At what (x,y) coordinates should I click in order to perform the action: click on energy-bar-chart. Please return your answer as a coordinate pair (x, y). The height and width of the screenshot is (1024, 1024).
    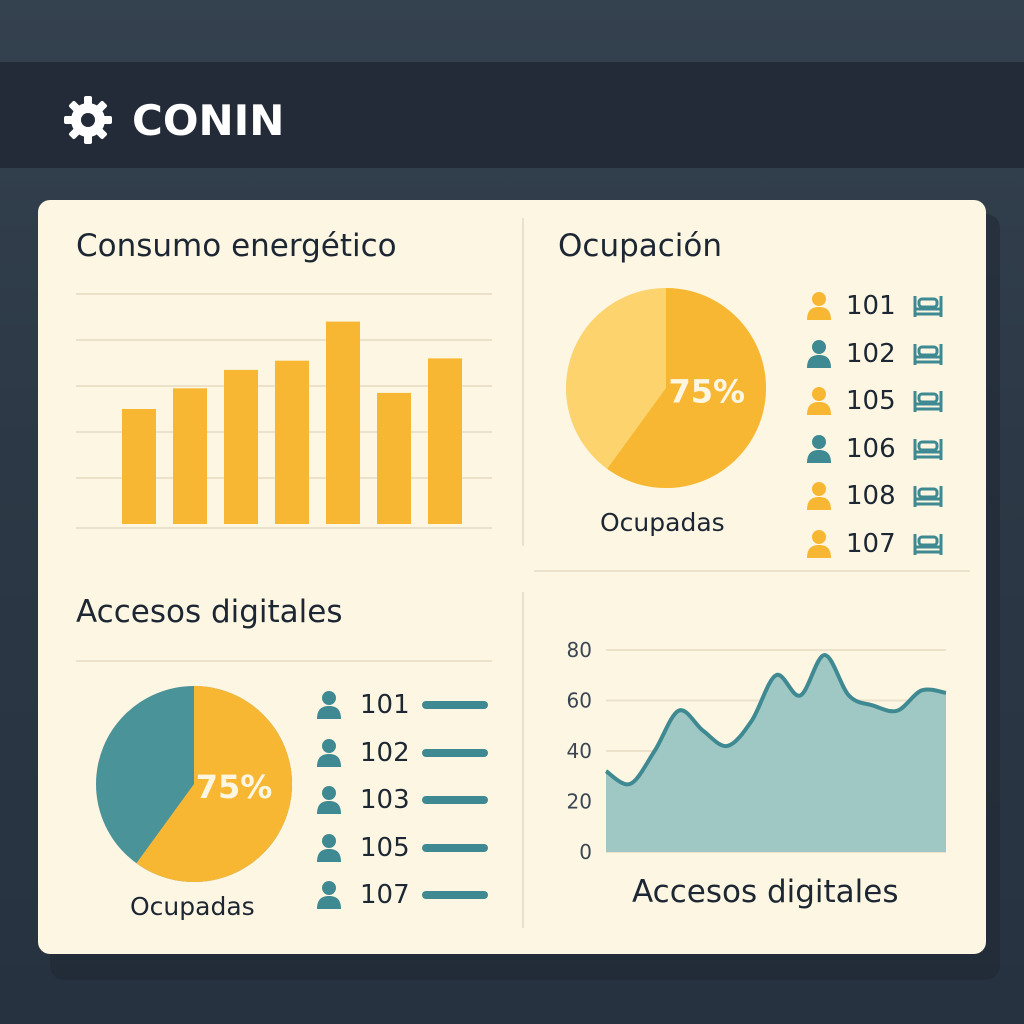
    Looking at the image, I should click on (286, 410).